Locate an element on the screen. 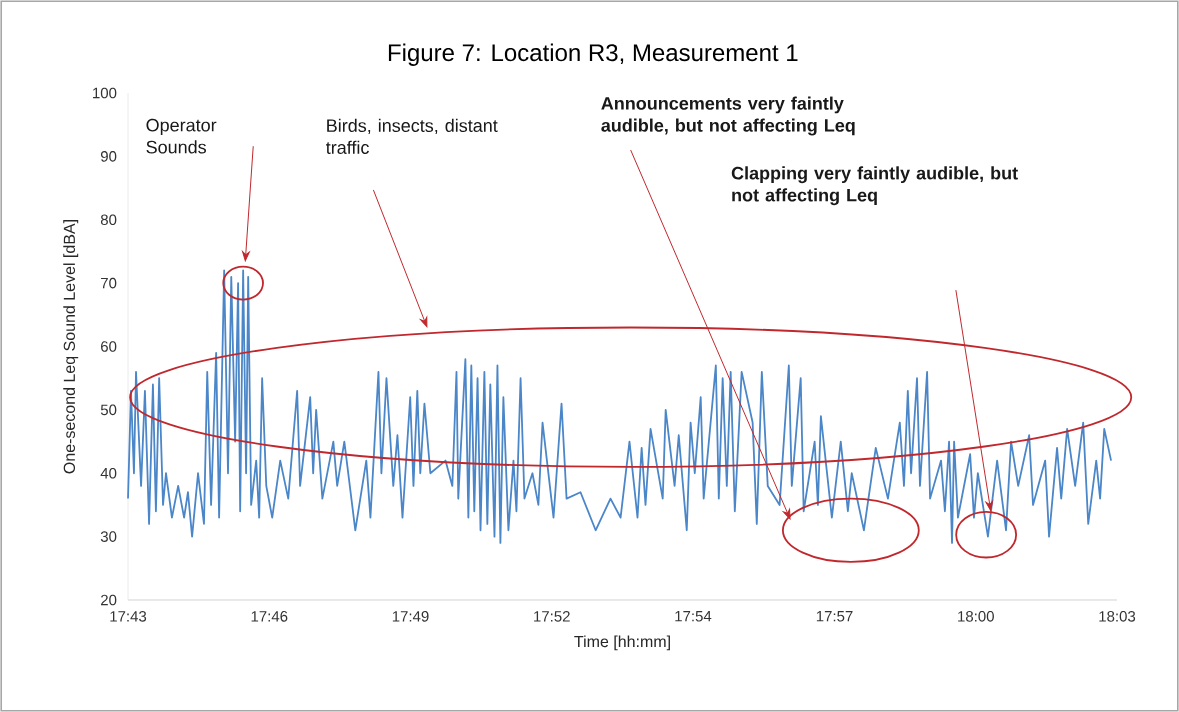 This screenshot has height=712, width=1179. y-tick-label: 60 is located at coordinates (109, 346).